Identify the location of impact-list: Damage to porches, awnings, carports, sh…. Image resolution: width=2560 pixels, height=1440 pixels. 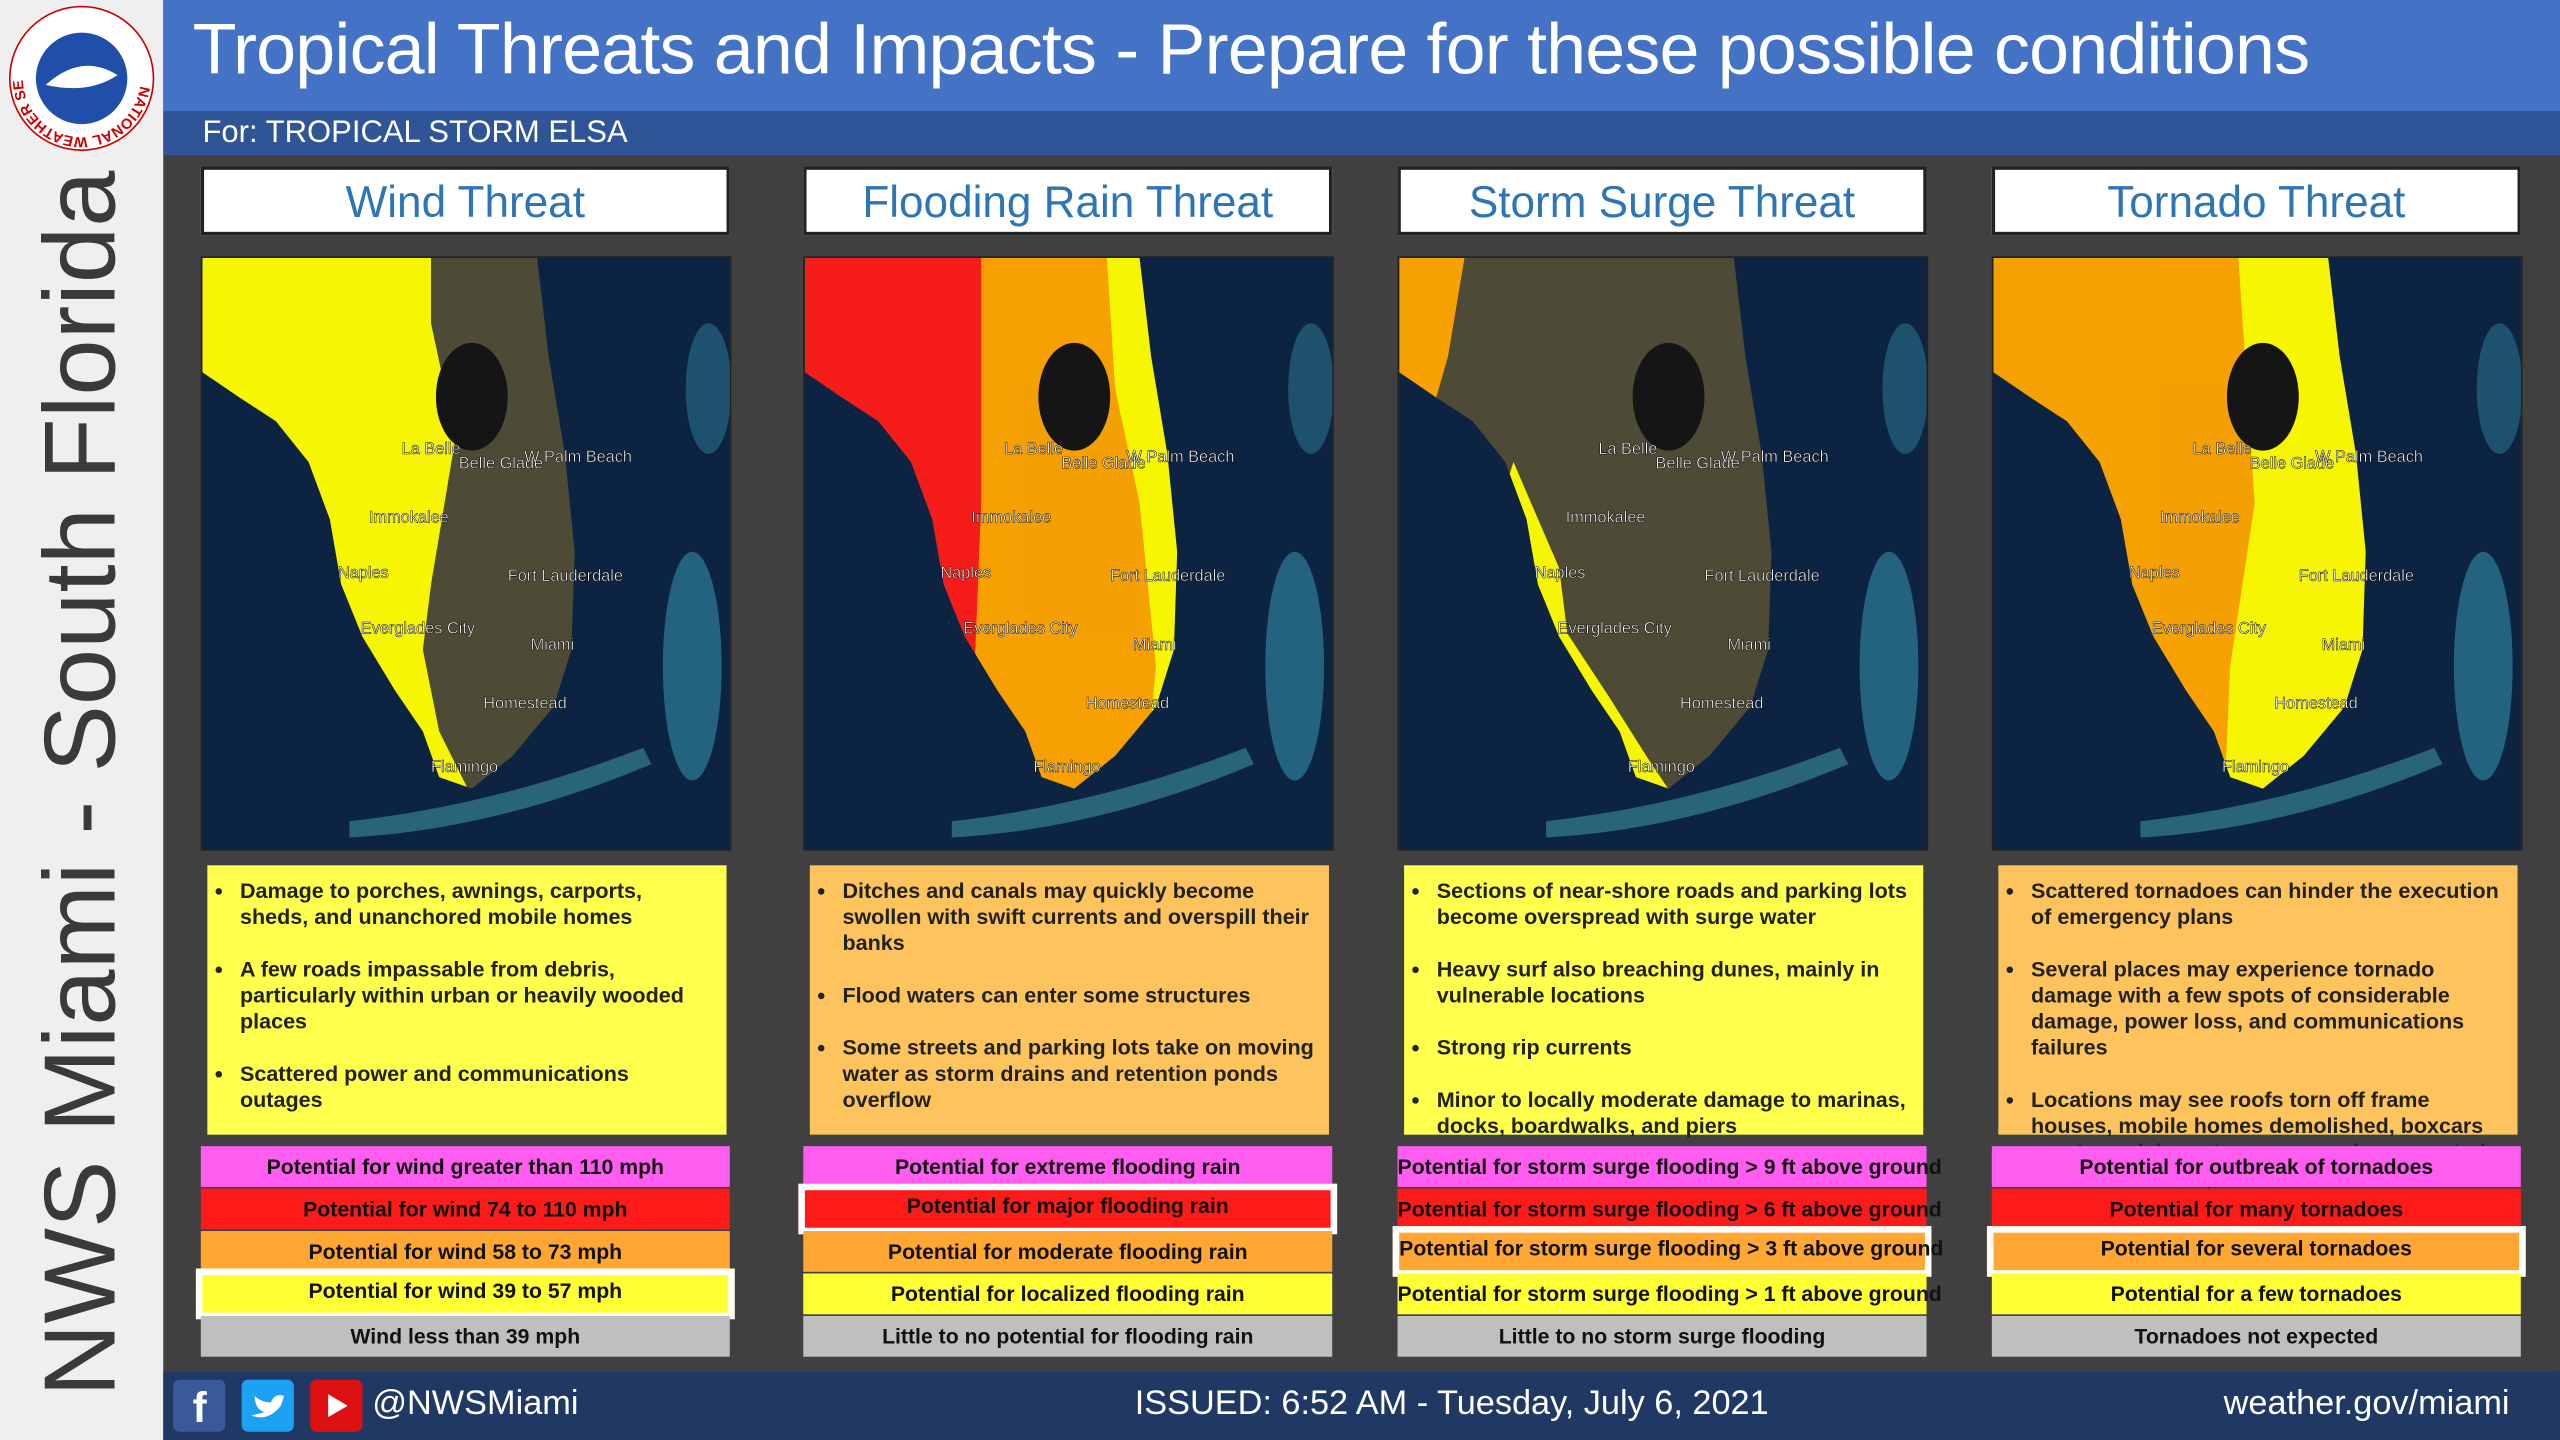
(464, 995).